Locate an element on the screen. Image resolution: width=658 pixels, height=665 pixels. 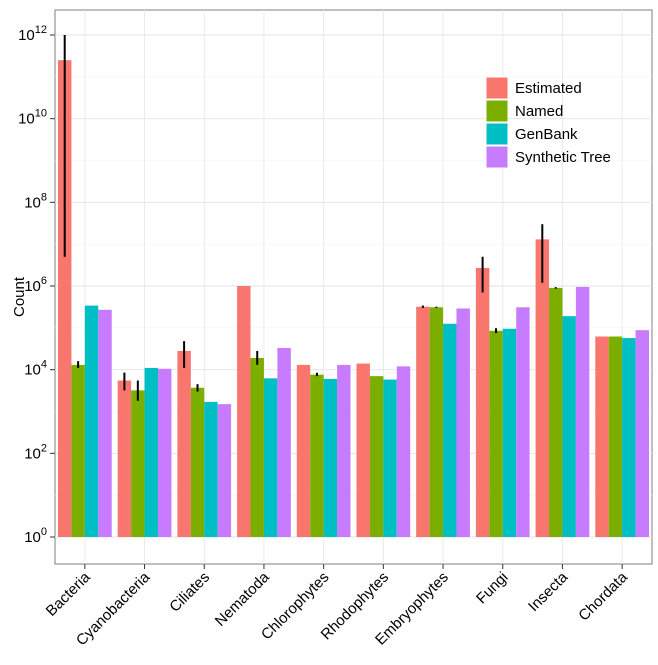
bar-genbank-fungi is located at coordinates (509, 432).